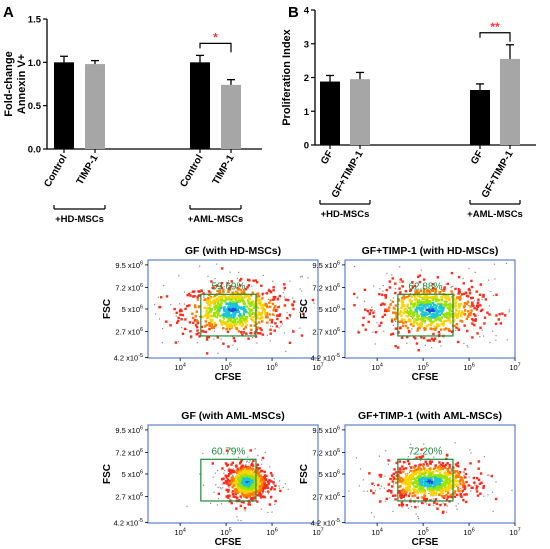 The width and height of the screenshot is (550, 549). Describe the element at coordinates (287, 76) in the screenshot. I see `y-axis-label: Proliferation Index` at that location.